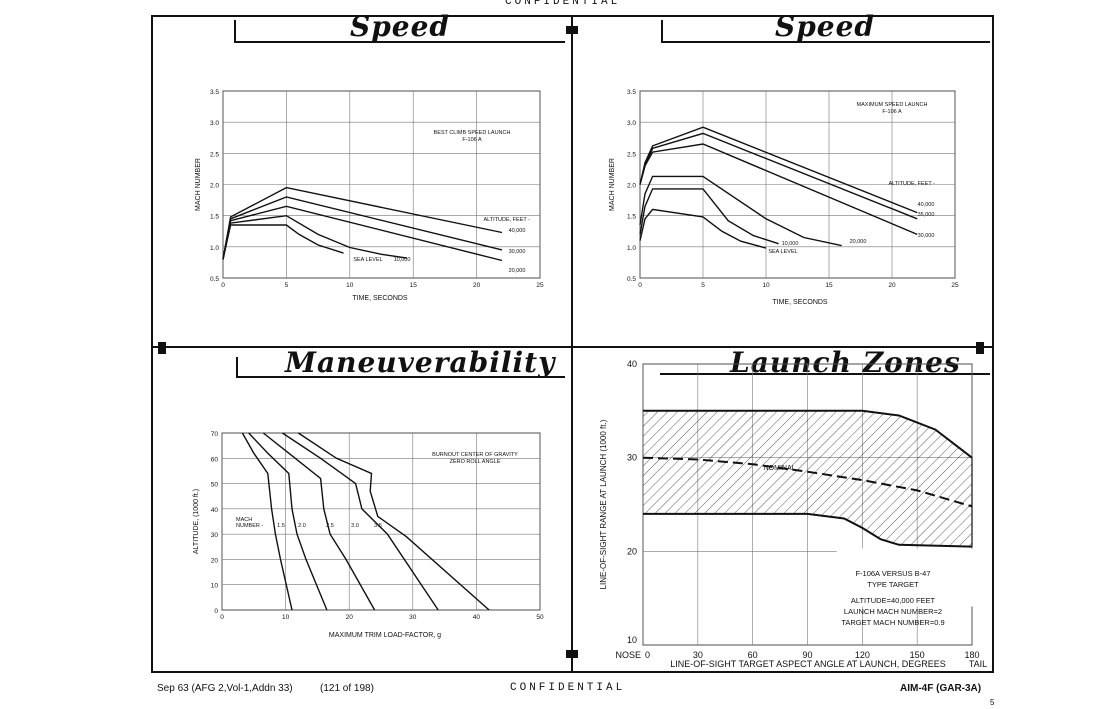  Describe the element at coordinates (215, 485) in the screenshot. I see `y-tick-label: 50` at that location.